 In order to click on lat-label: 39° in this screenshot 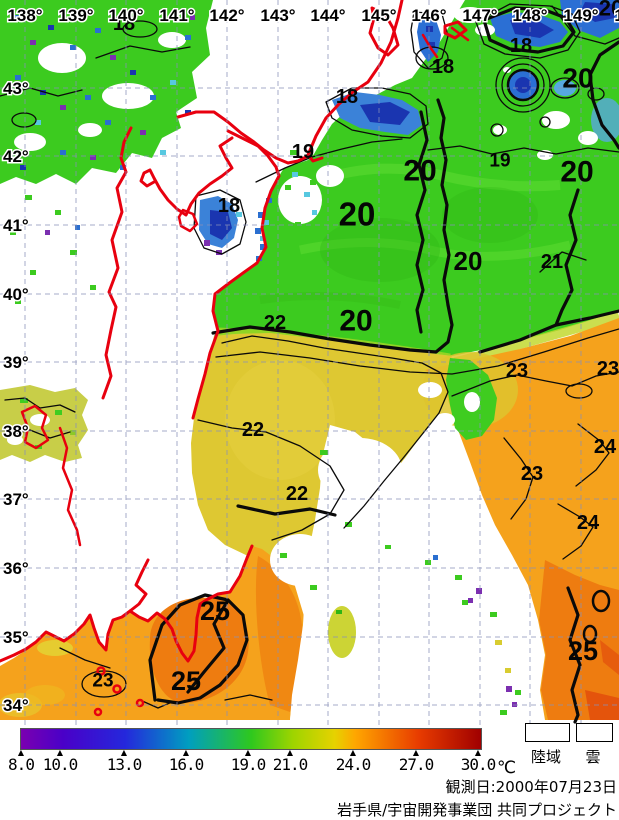, I will do `click(16, 362)`.